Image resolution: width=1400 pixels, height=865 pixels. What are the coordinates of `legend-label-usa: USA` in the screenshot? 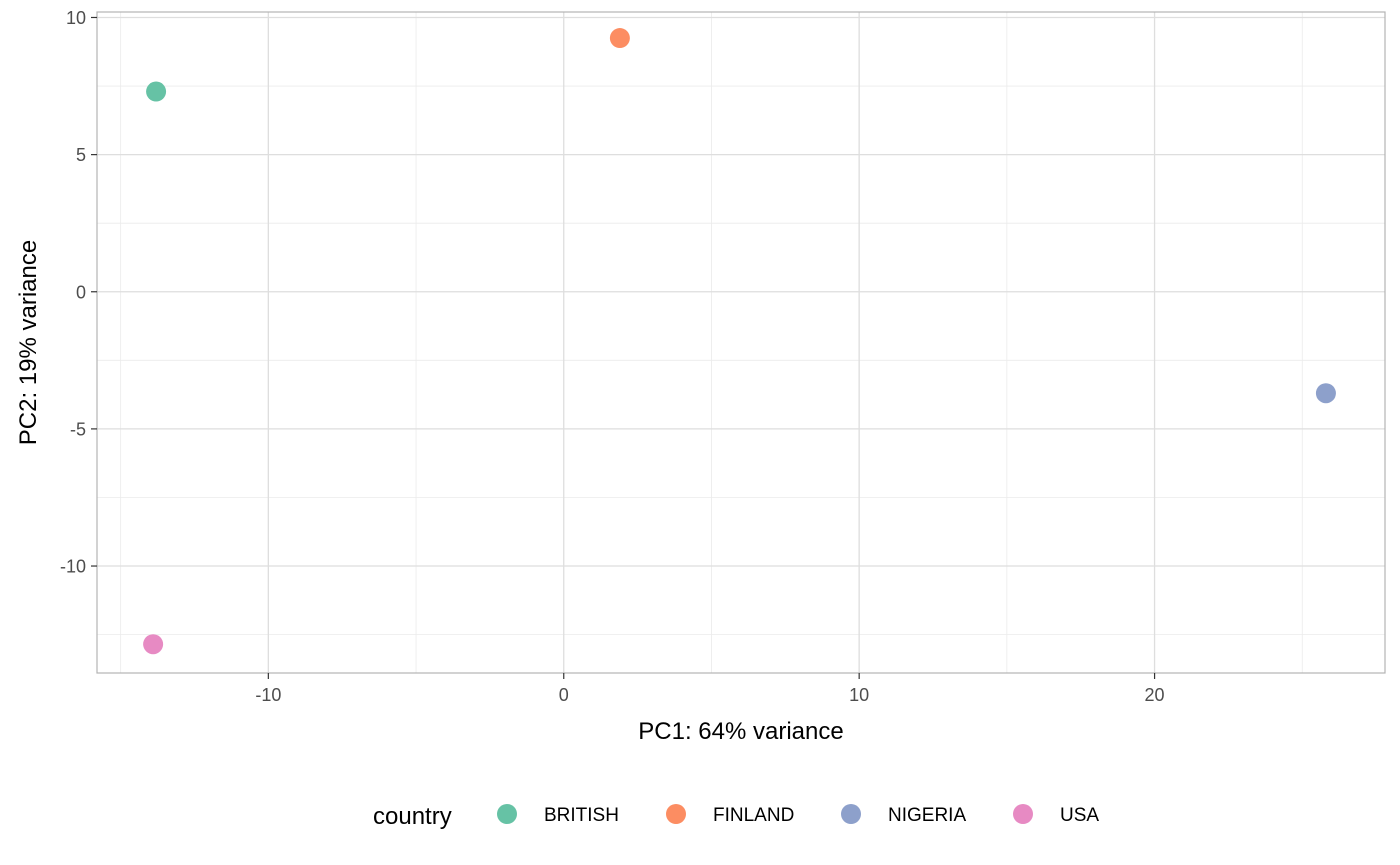 It's located at (1079, 815).